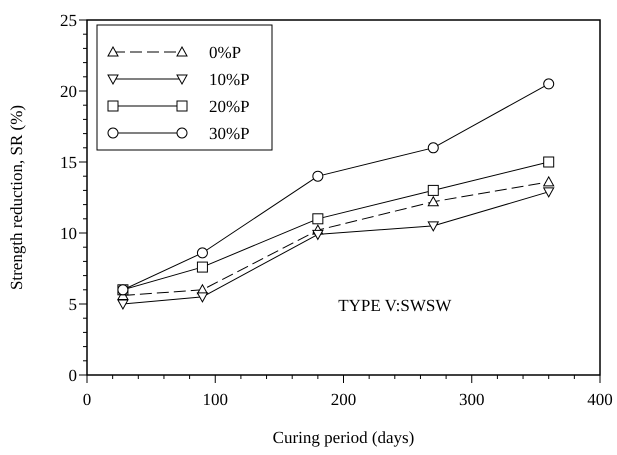  I want to click on y-tick-label: 10, so click(68, 233).